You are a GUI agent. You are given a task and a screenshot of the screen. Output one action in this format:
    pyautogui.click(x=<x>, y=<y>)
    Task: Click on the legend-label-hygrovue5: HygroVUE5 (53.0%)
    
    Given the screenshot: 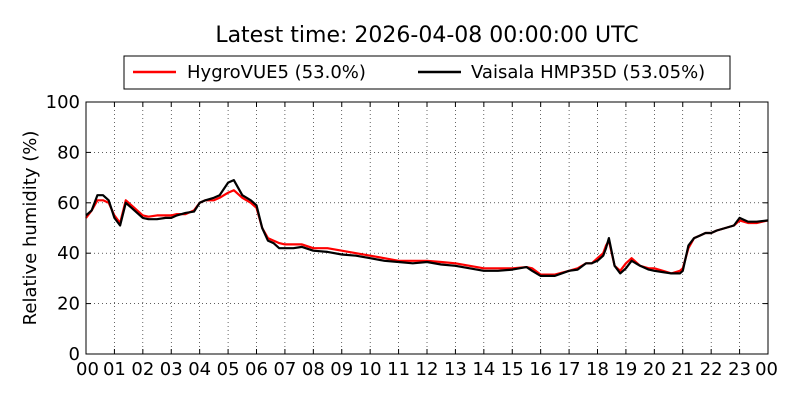 What is the action you would take?
    pyautogui.click(x=276, y=72)
    